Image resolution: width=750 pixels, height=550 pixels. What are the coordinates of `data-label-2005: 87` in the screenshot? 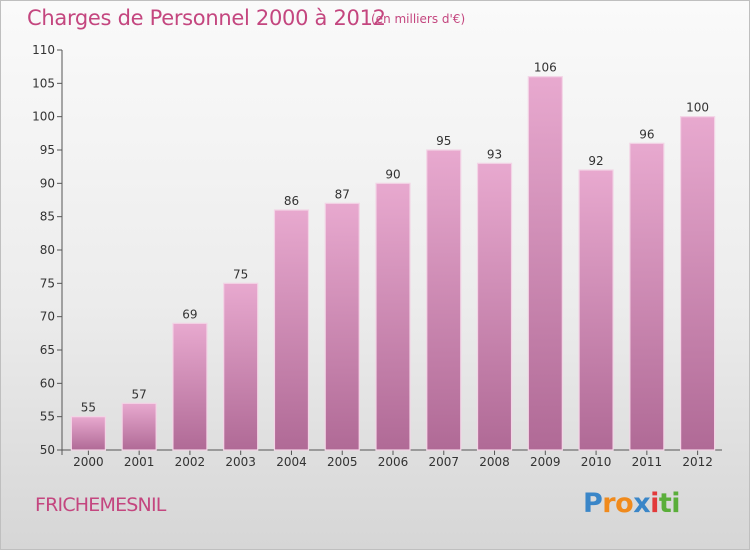 It's located at (342, 194).